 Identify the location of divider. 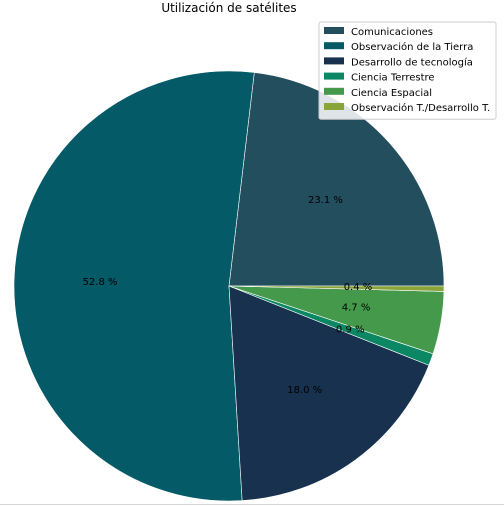
(252, 504).